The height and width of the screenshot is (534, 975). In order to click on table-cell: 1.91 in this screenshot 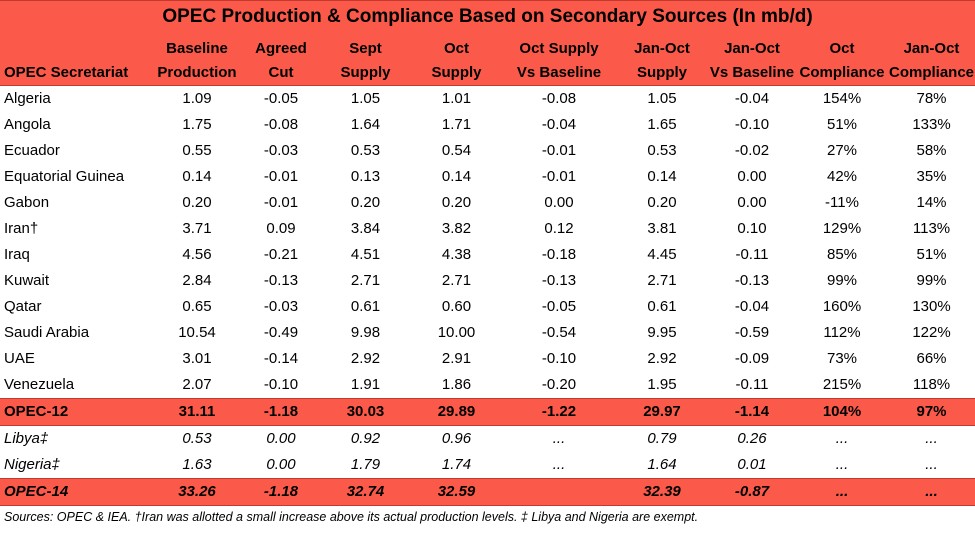, I will do `click(365, 384)`.